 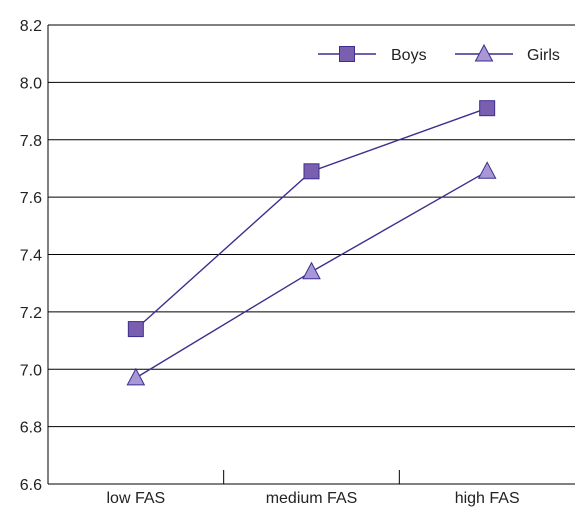 I want to click on x-tick-label: high FAS, so click(x=487, y=498).